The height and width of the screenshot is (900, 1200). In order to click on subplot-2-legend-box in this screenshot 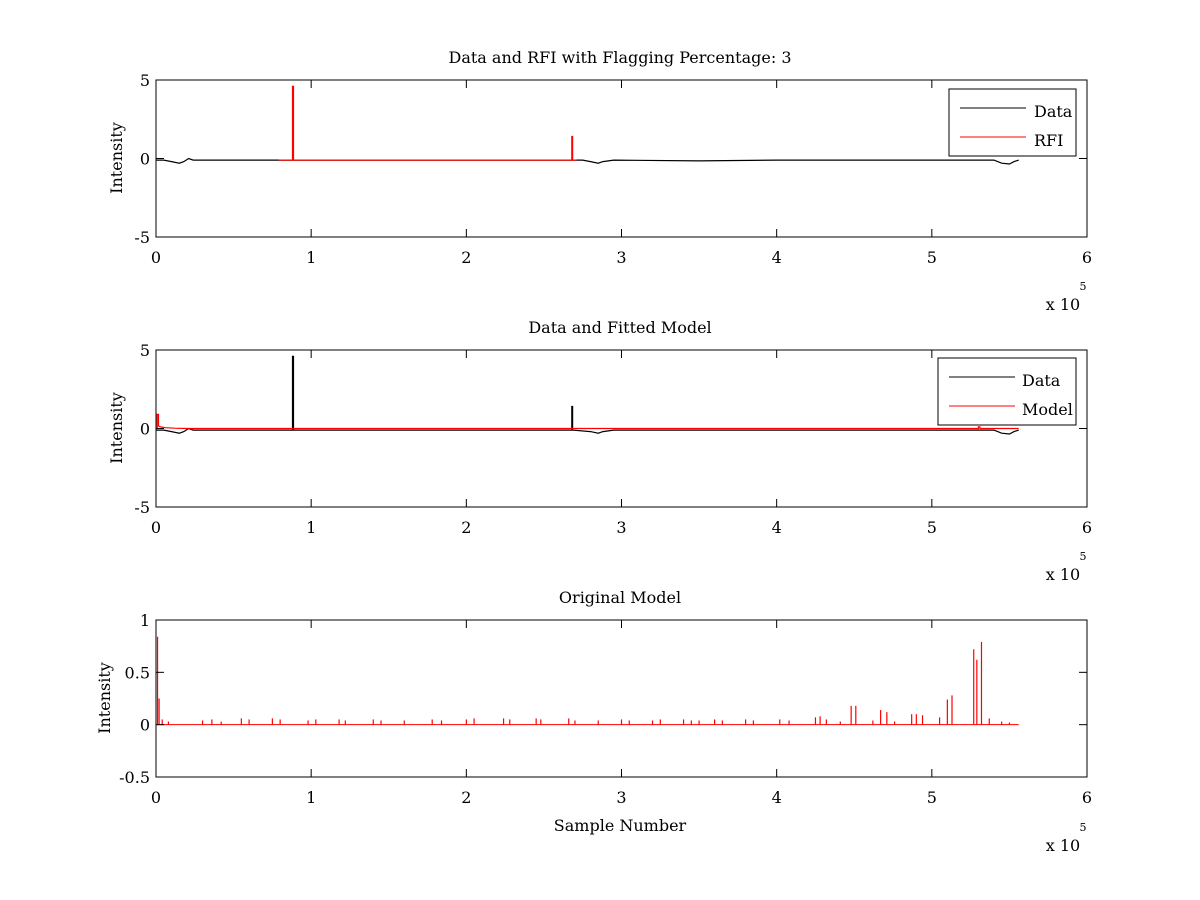, I will do `click(1007, 391)`.